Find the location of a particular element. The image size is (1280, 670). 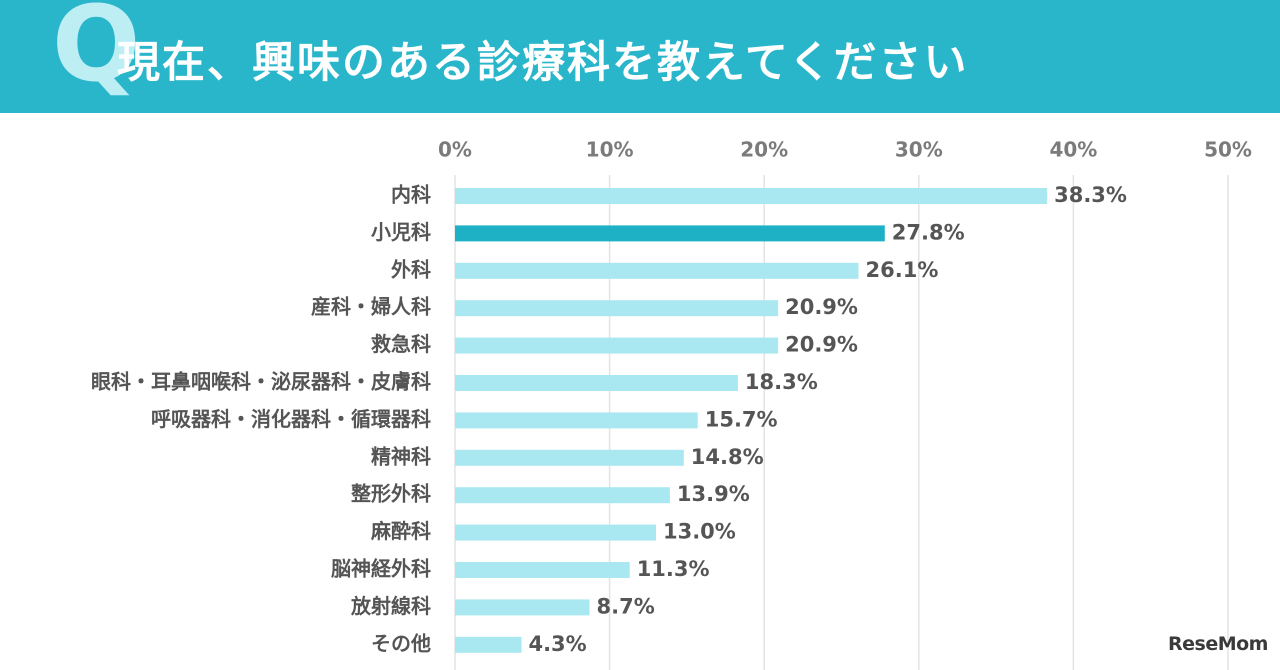

data-label: 8.7% is located at coordinates (626, 606).